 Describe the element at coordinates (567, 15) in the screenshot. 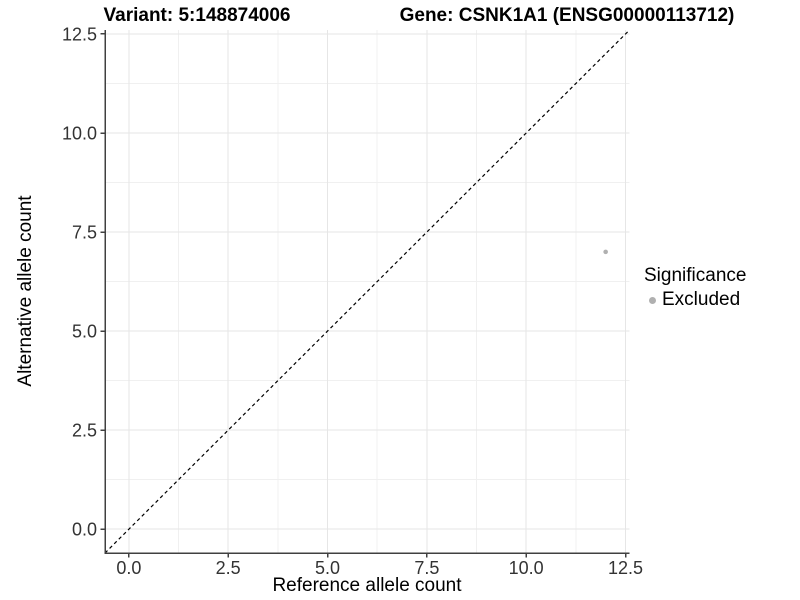

I see `gene-title: Gene: CSNK1A1 (ENSG00000113712)` at that location.